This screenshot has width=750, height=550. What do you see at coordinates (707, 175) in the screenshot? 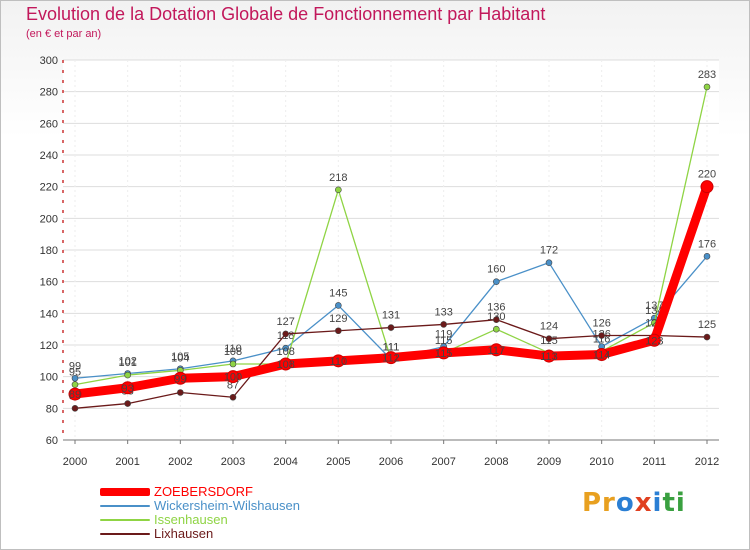
I see `data-label: 220` at bounding box center [707, 175].